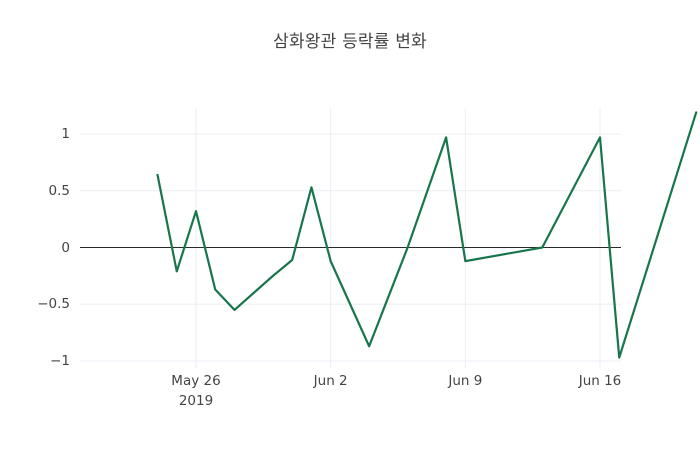 This screenshot has height=450, width=700. I want to click on x-tick-label: Jun 2, so click(331, 382).